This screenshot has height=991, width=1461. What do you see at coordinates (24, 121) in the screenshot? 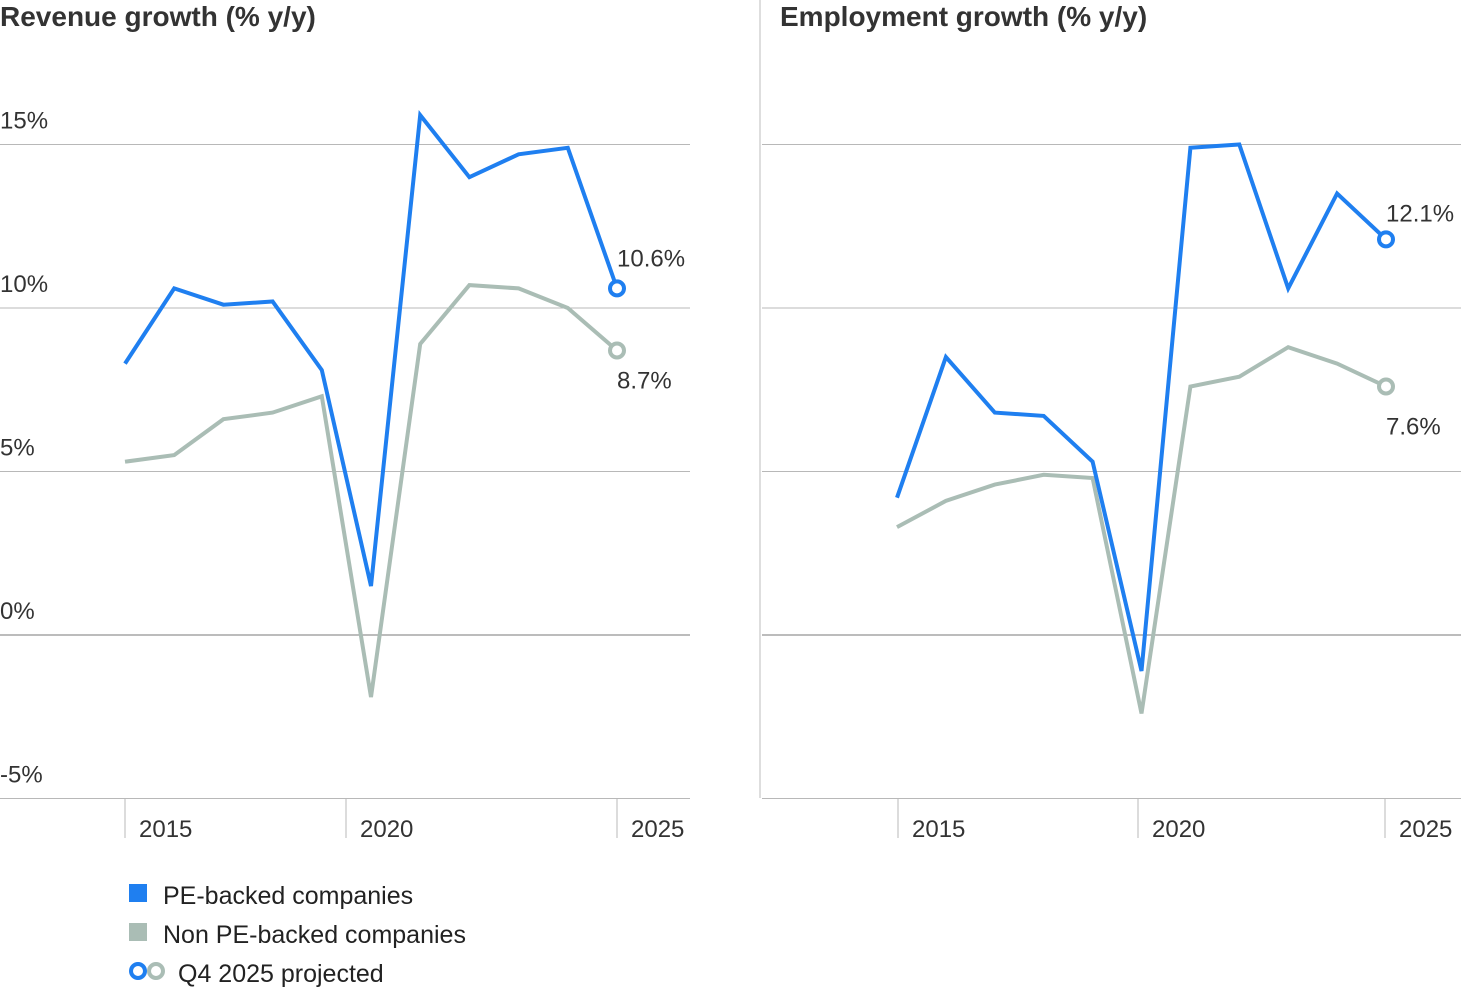
I see `y-tick-label: 15%` at bounding box center [24, 121].